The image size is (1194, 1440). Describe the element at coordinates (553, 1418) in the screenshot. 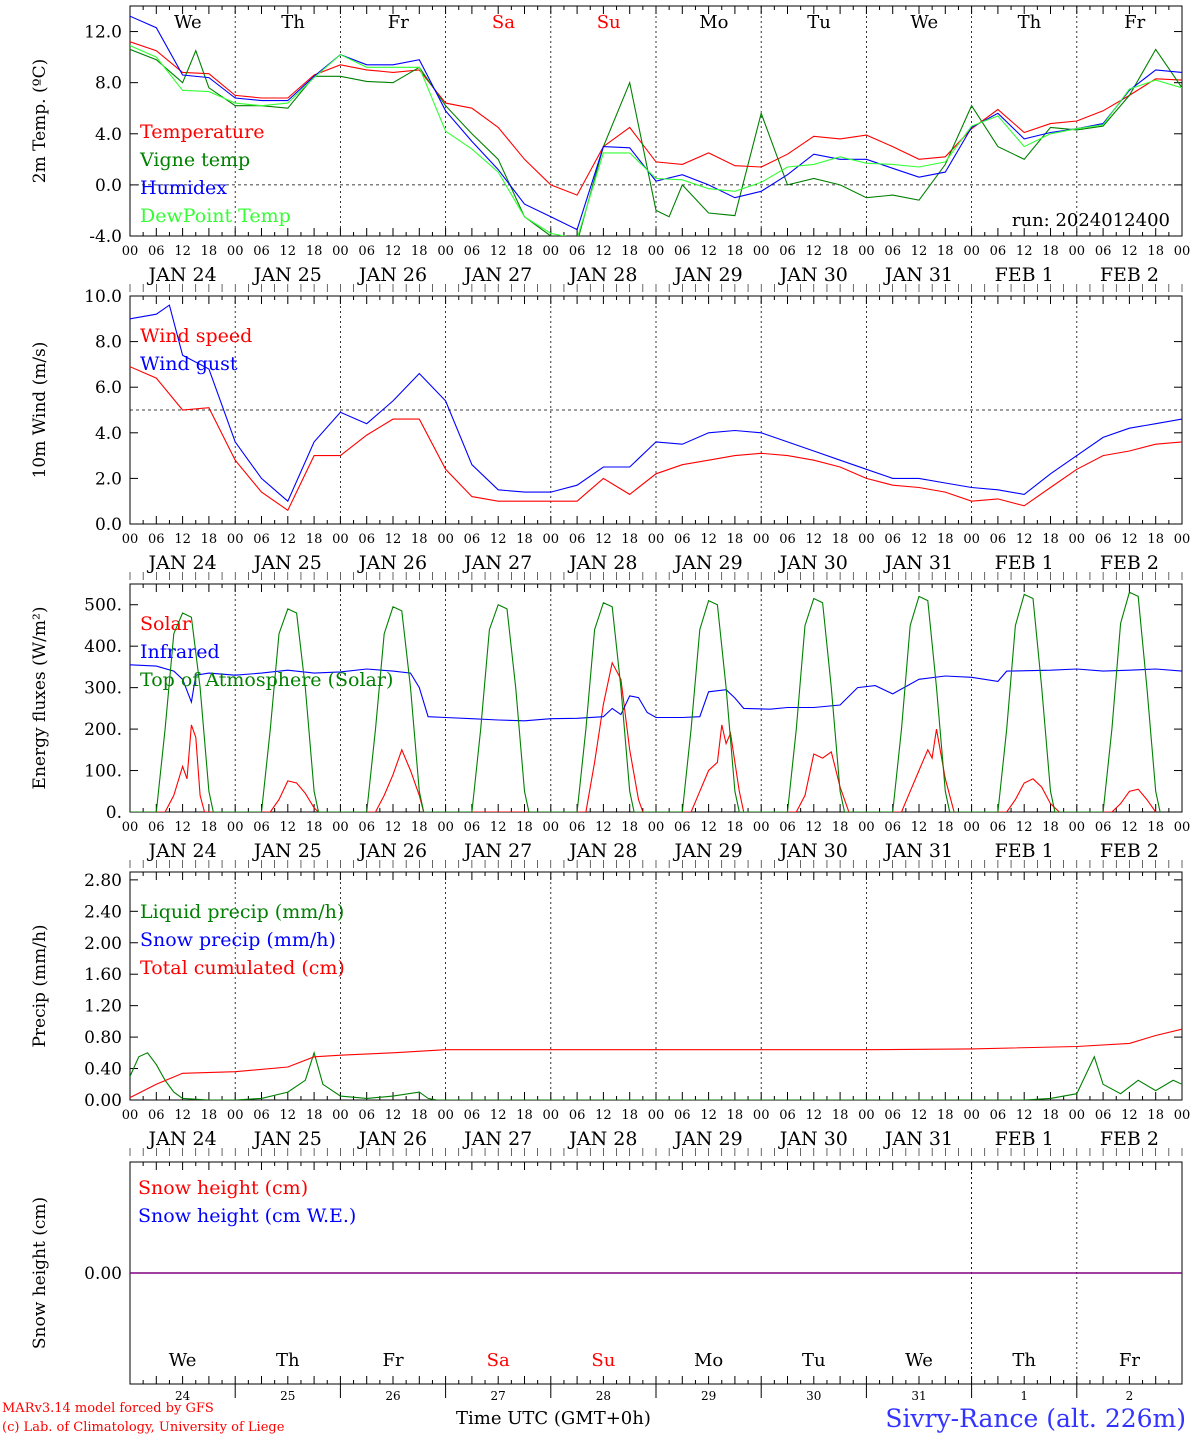

I see `x-axis-title: Time UTC (GMT+0h)` at that location.